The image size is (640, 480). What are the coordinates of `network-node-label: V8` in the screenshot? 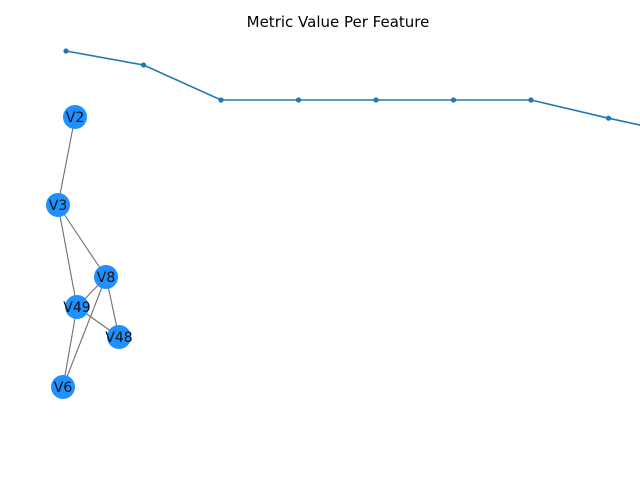 It's located at (106, 278).